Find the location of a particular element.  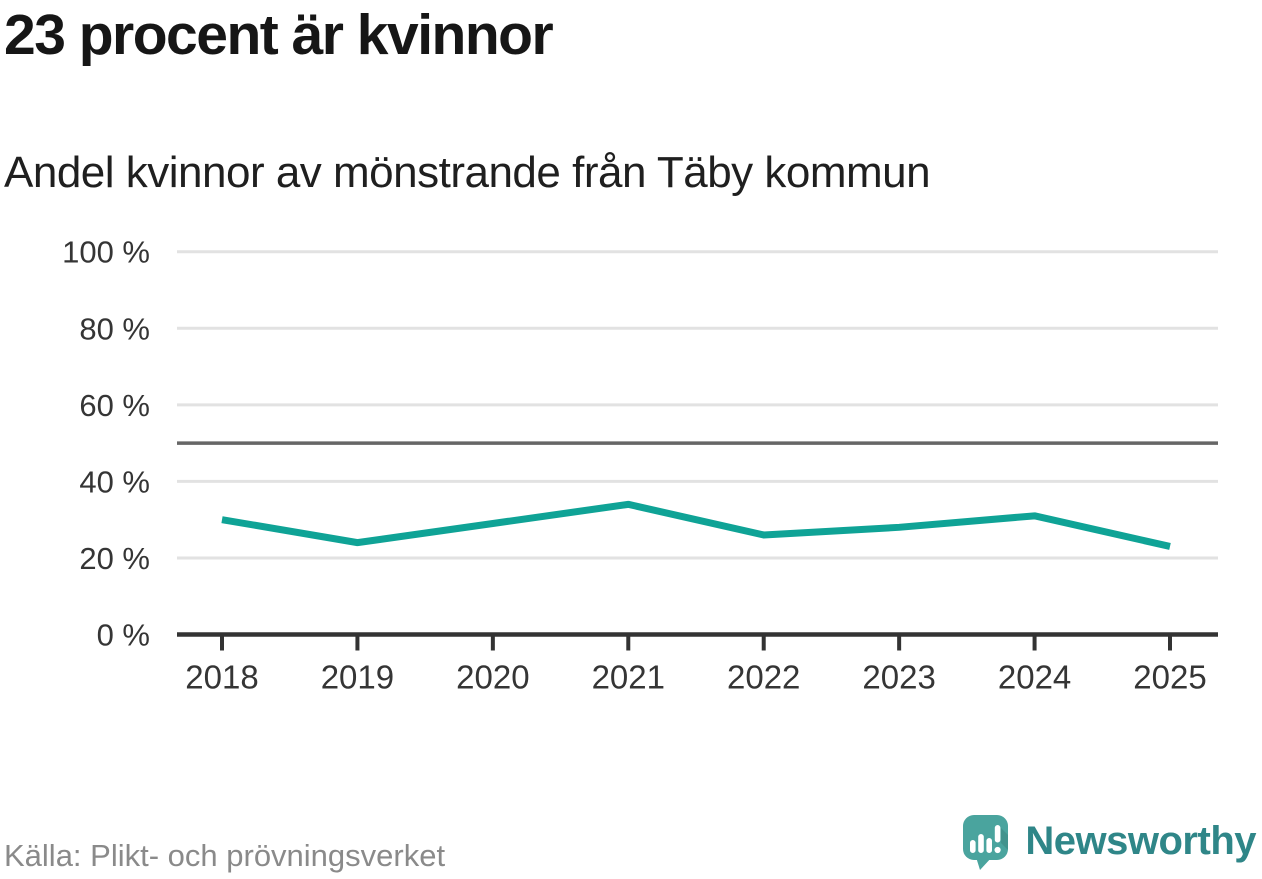

source-note: Källa: Plikt- och prövningsverket is located at coordinates (225, 855).